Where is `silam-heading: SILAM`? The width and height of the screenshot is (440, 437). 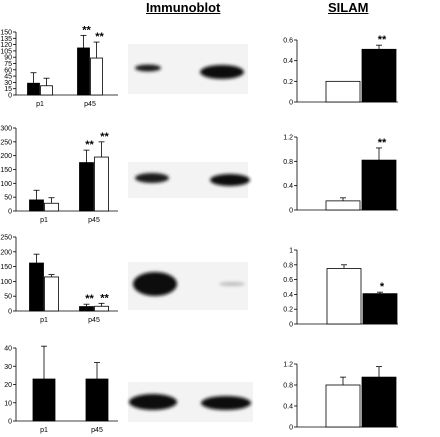
silam-heading: SILAM is located at coordinates (348, 7).